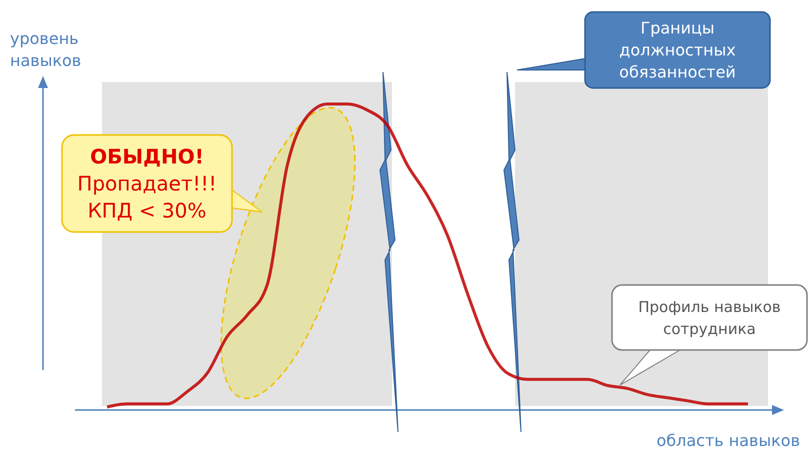 The height and width of the screenshot is (452, 810). What do you see at coordinates (709, 318) in the screenshot?
I see `annotation: Профиль навыков сотрудника` at bounding box center [709, 318].